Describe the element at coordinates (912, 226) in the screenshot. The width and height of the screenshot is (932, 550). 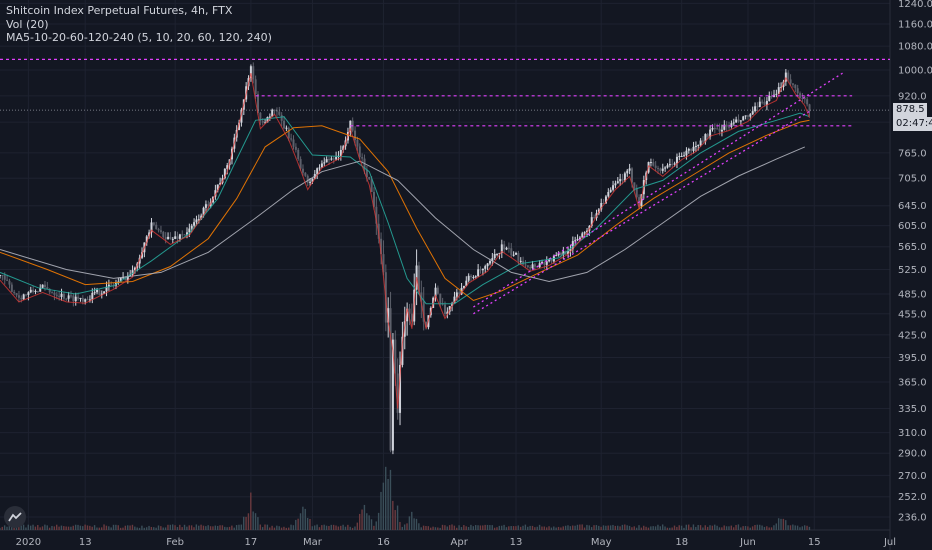
I see `y-tick-label: 605.0` at that location.